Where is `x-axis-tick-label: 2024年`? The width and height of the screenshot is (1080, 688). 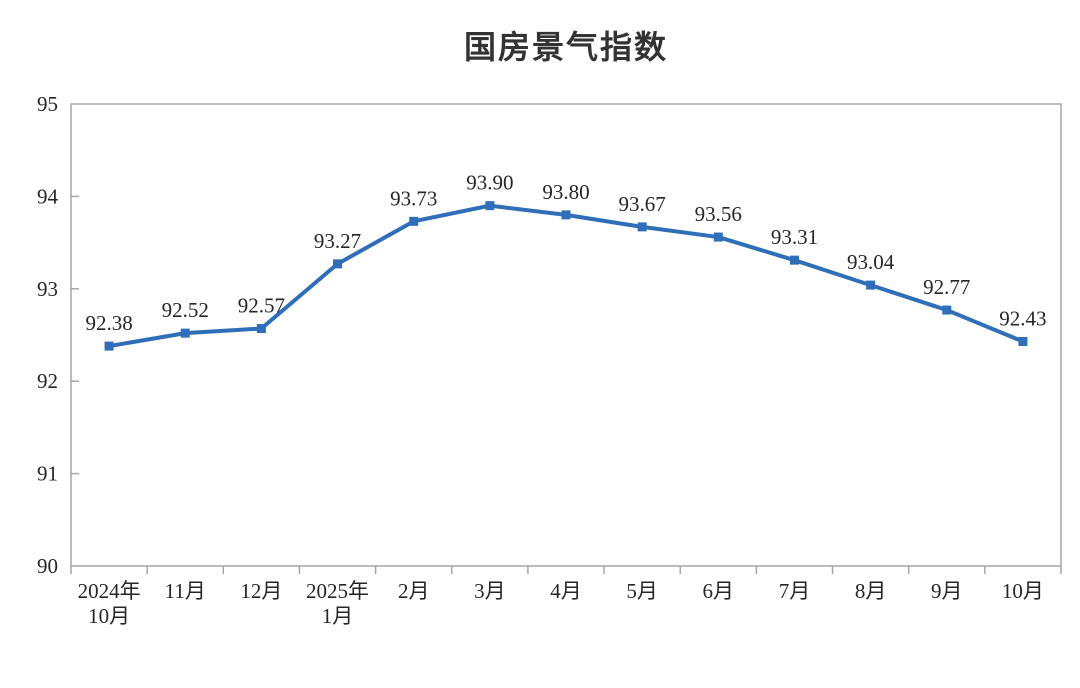
x-axis-tick-label: 2024年 is located at coordinates (109, 591).